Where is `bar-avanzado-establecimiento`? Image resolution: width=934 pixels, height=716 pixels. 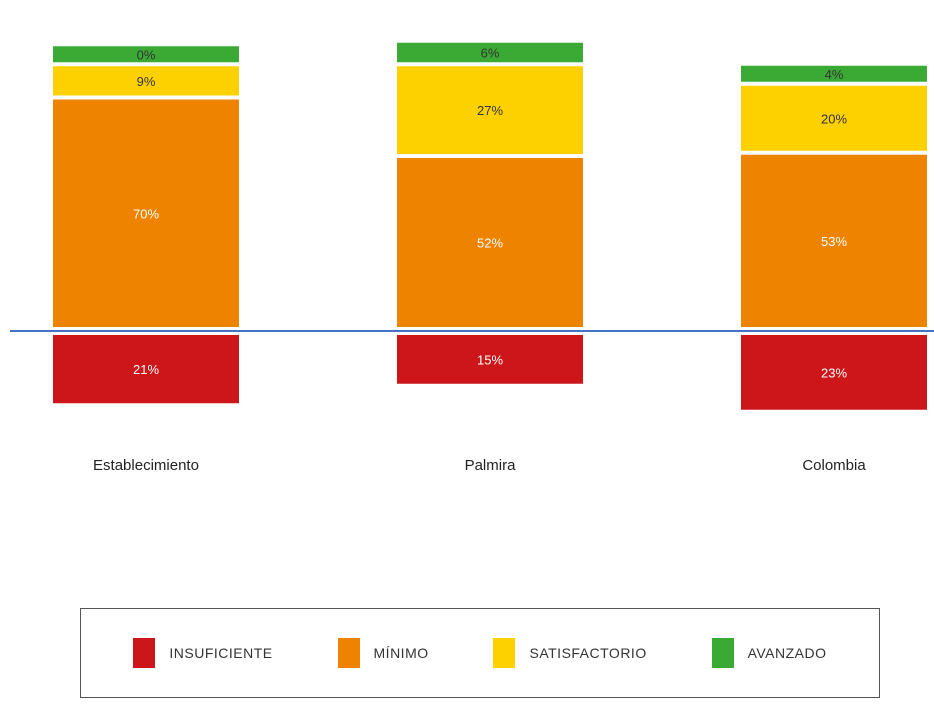 bar-avanzado-establecimiento is located at coordinates (146, 54).